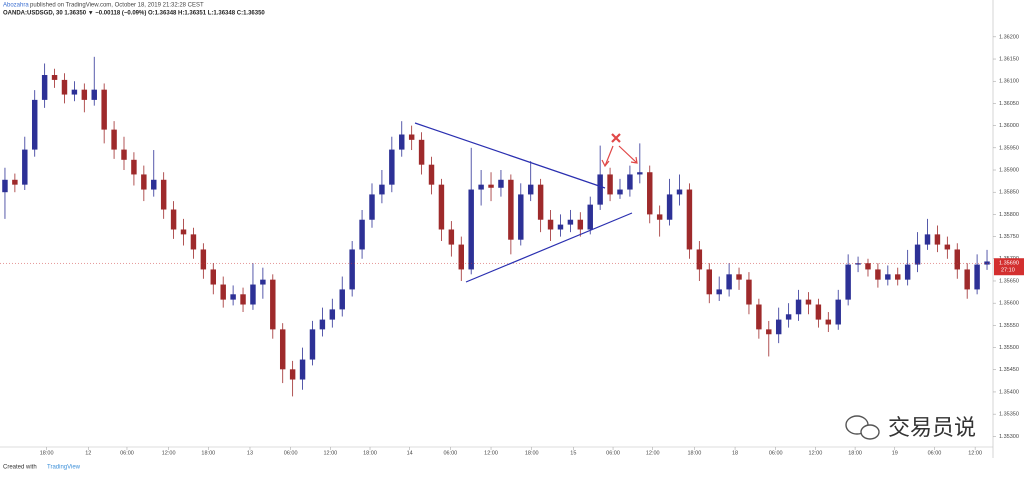 This screenshot has height=480, width=1024. What do you see at coordinates (549, 247) in the screenshot?
I see `trendline` at bounding box center [549, 247].